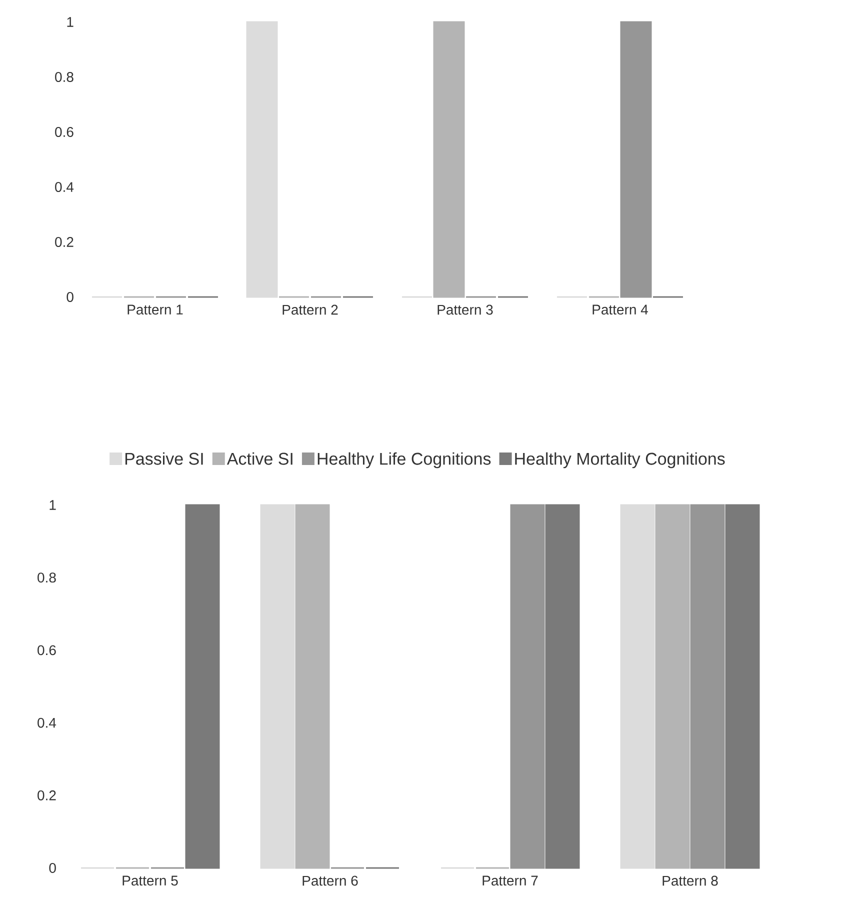 Image resolution: width=848 pixels, height=903 pixels. I want to click on x-tick-label: Pattern 7, so click(510, 881).